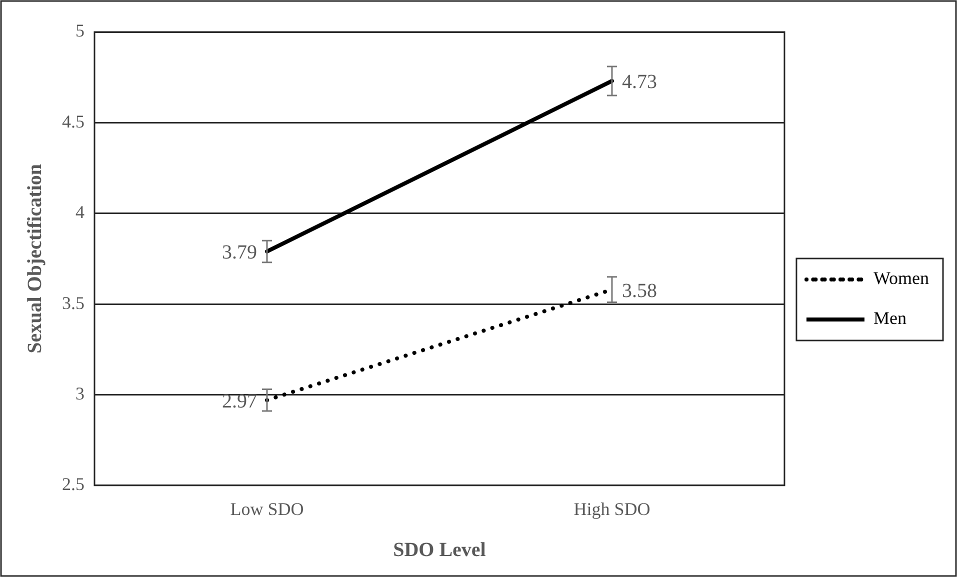 Image resolution: width=957 pixels, height=577 pixels. Describe the element at coordinates (73, 121) in the screenshot. I see `y-tick-label: 4.5` at that location.